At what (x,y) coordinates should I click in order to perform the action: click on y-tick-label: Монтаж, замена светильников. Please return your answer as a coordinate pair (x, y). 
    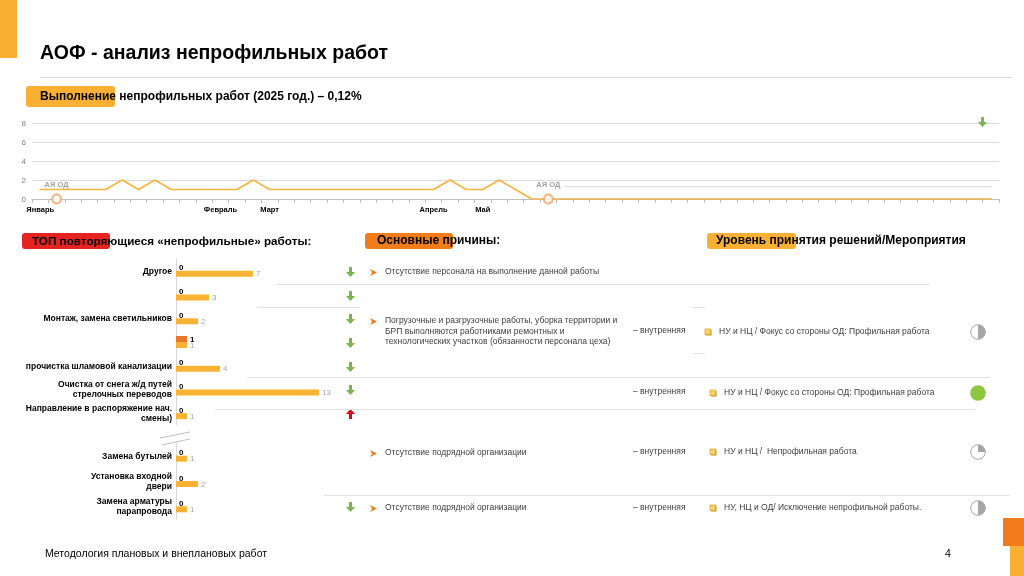
    Looking at the image, I should click on (107, 318).